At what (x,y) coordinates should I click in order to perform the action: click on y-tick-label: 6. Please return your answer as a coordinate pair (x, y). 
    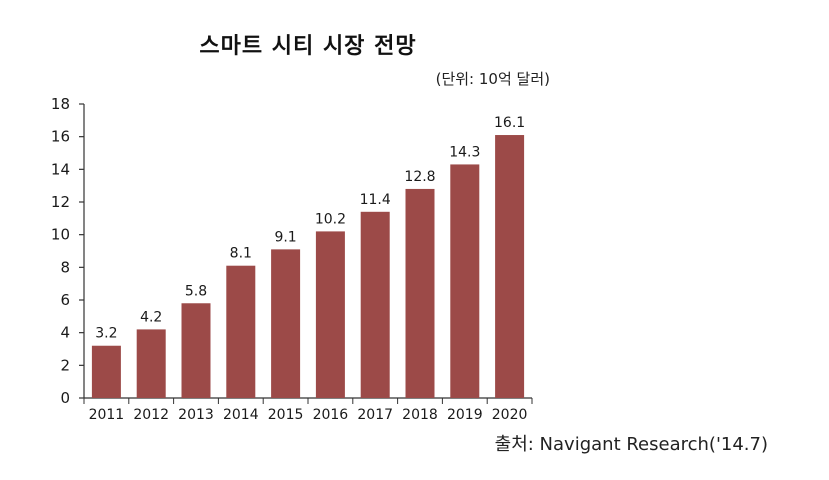
    Looking at the image, I should click on (65, 300).